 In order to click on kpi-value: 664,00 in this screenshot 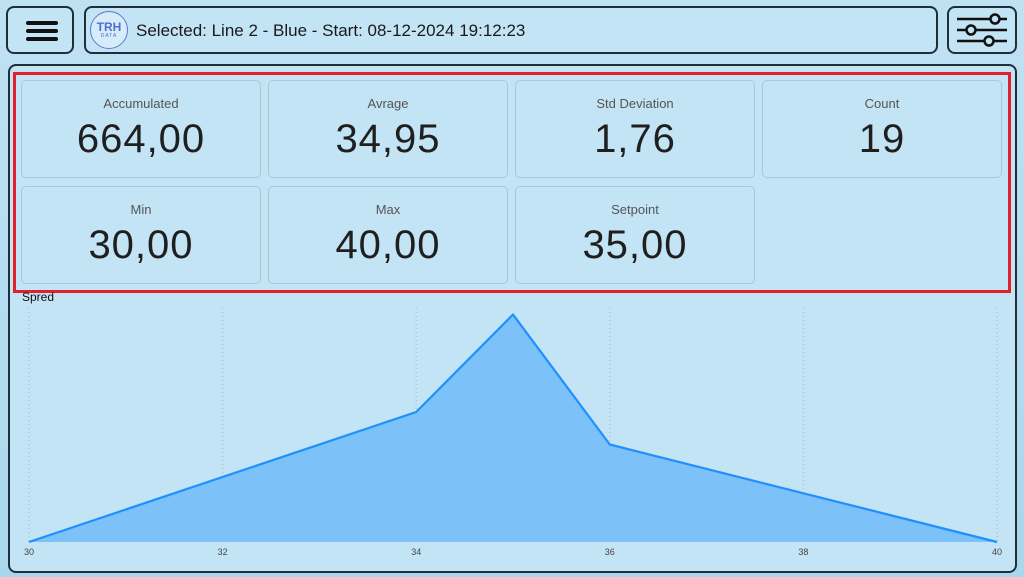, I will do `click(141, 139)`.